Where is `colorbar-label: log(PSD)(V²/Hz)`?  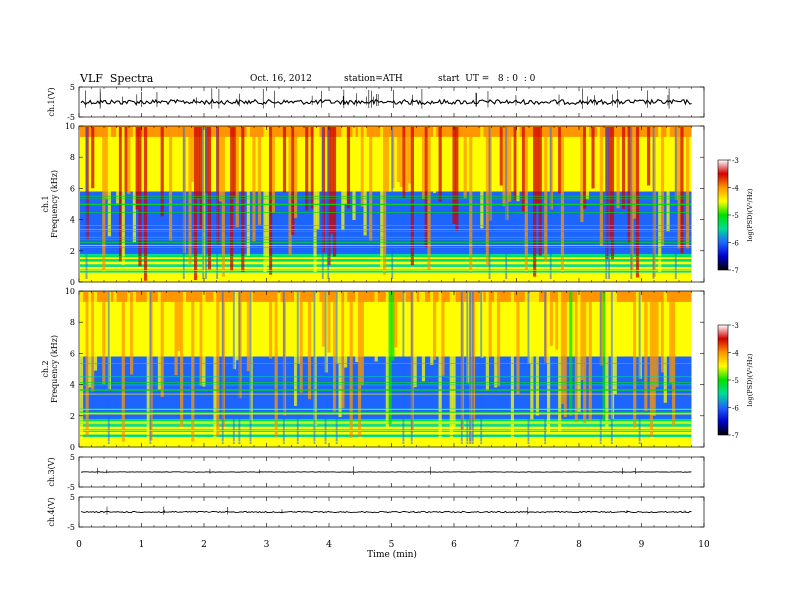 colorbar-label: log(PSD)(V²/Hz) is located at coordinates (750, 379).